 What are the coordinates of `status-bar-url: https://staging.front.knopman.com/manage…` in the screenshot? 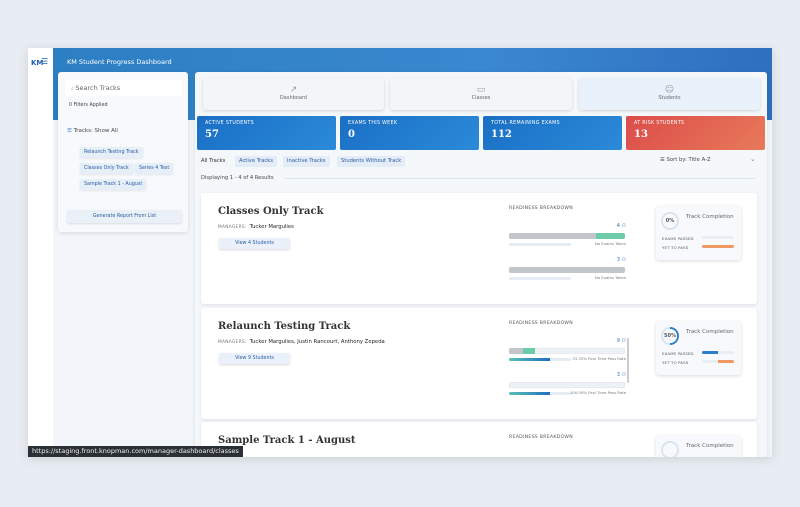 It's located at (135, 451).